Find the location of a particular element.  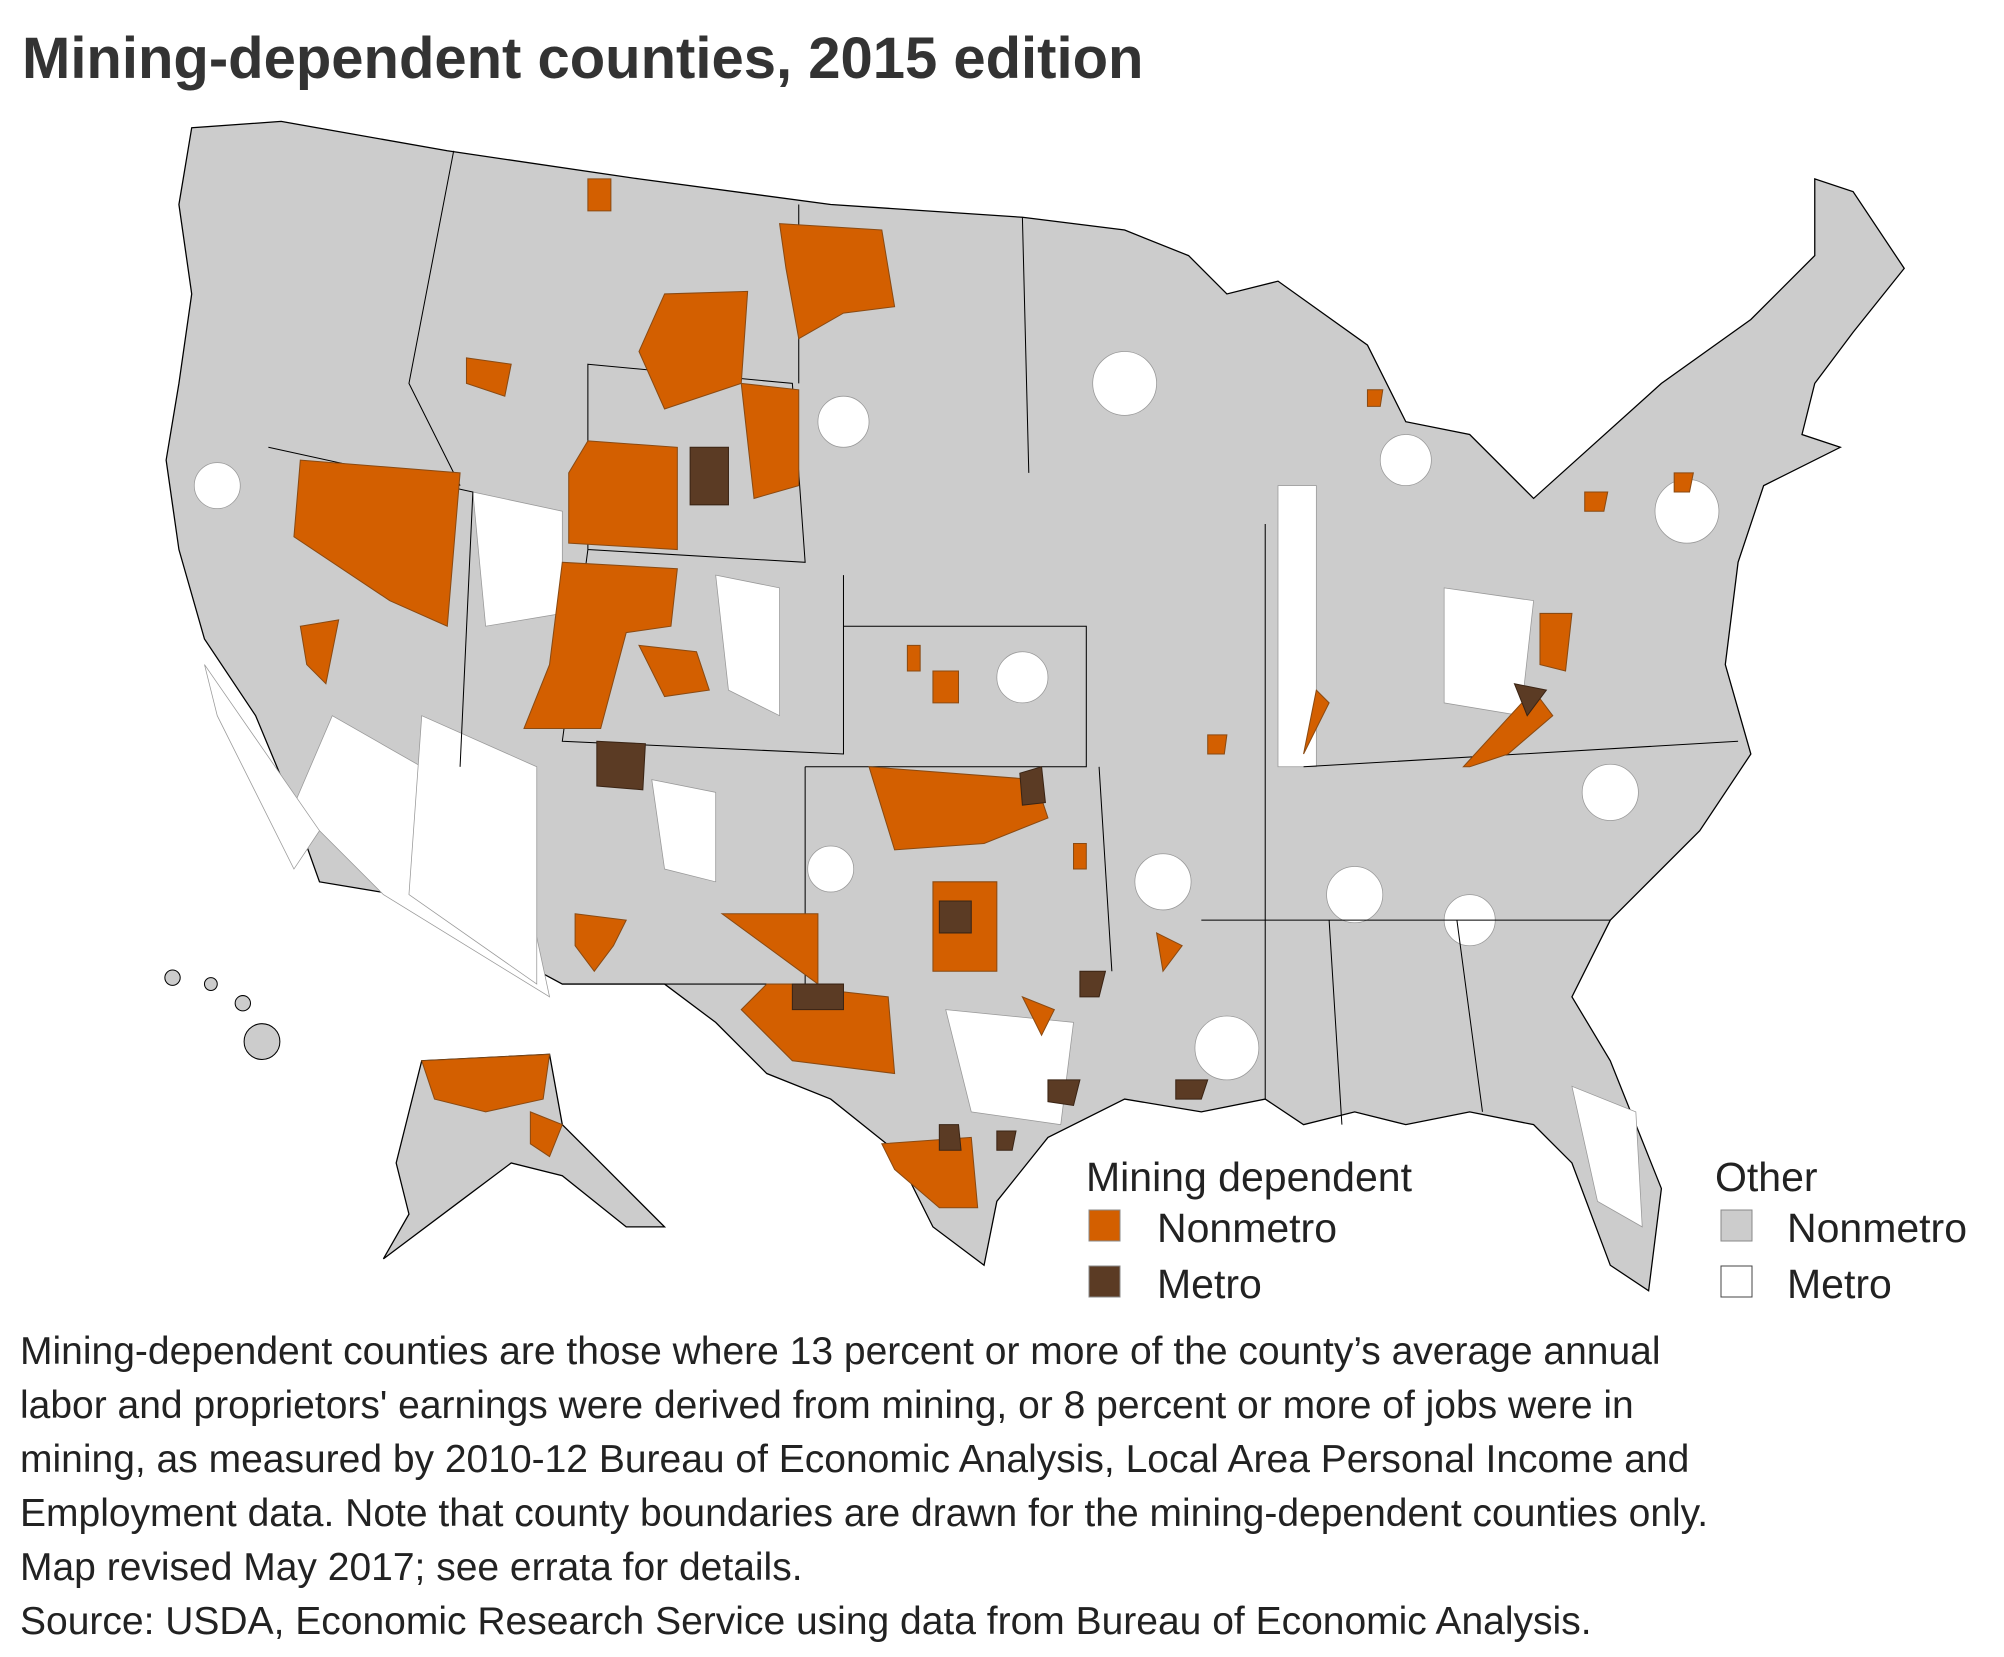

hawaii is located at coordinates (222, 1014).